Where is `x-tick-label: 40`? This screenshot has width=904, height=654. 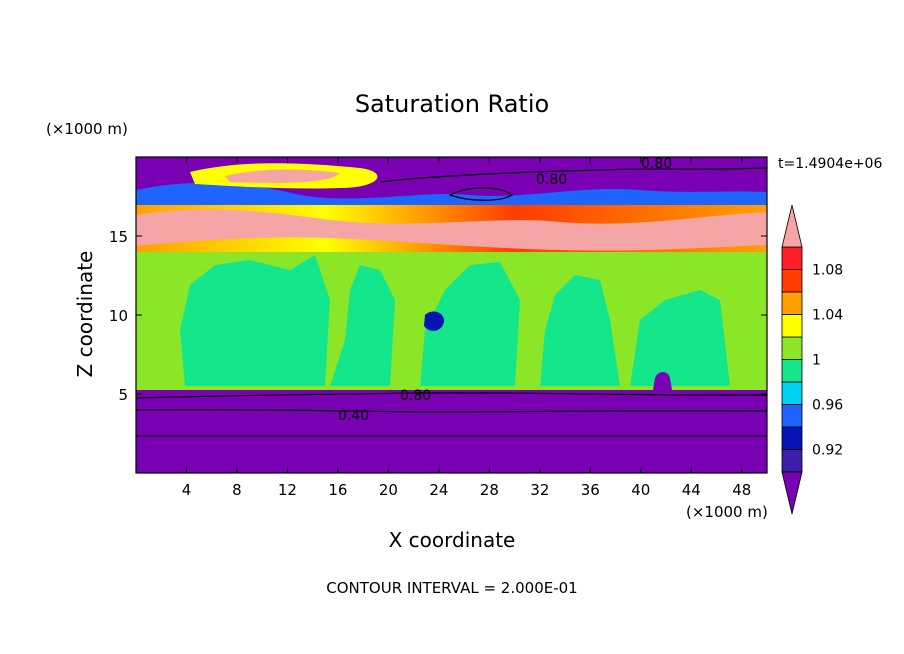 x-tick-label: 40 is located at coordinates (640, 490).